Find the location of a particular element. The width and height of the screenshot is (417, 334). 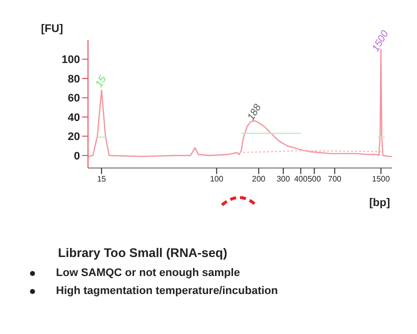

x-tick-label: 15 is located at coordinates (102, 179).